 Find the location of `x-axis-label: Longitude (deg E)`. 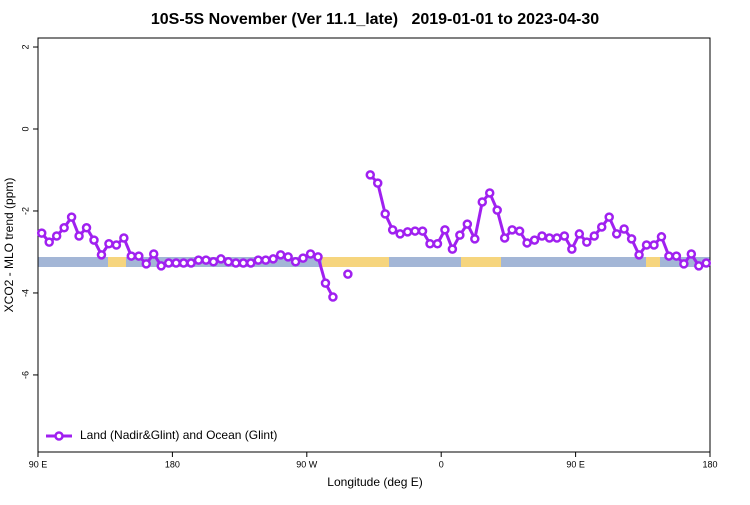

x-axis-label: Longitude (deg E) is located at coordinates (374, 482).